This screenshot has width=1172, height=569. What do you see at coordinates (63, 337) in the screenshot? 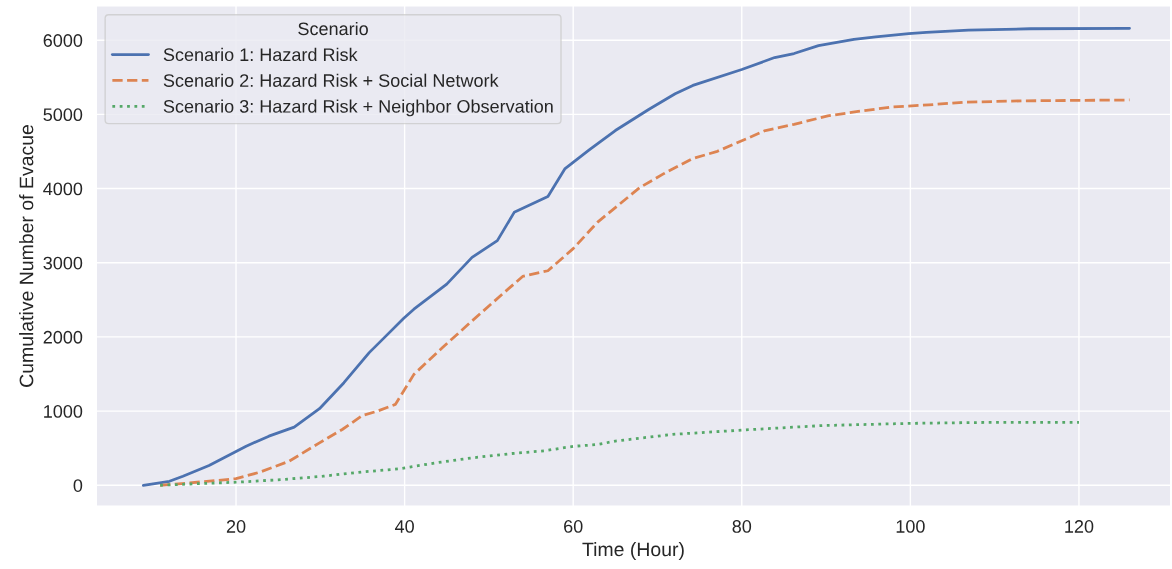
I see `y-tick-label: 2000` at bounding box center [63, 337].